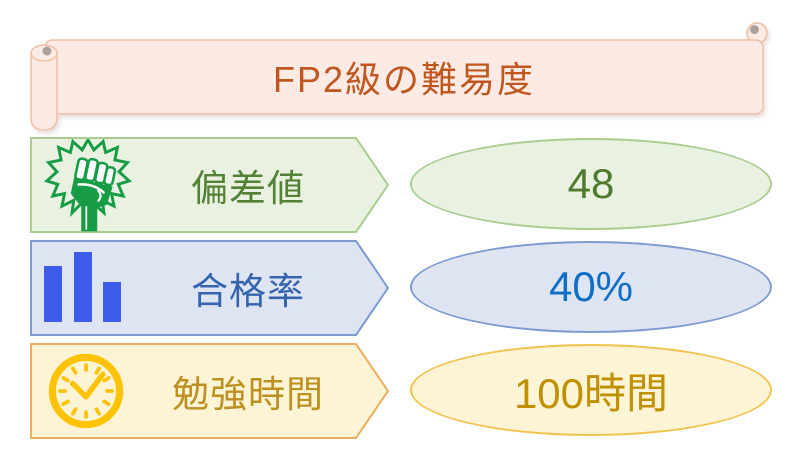 The image size is (800, 450). I want to click on row-value: 40%, so click(591, 286).